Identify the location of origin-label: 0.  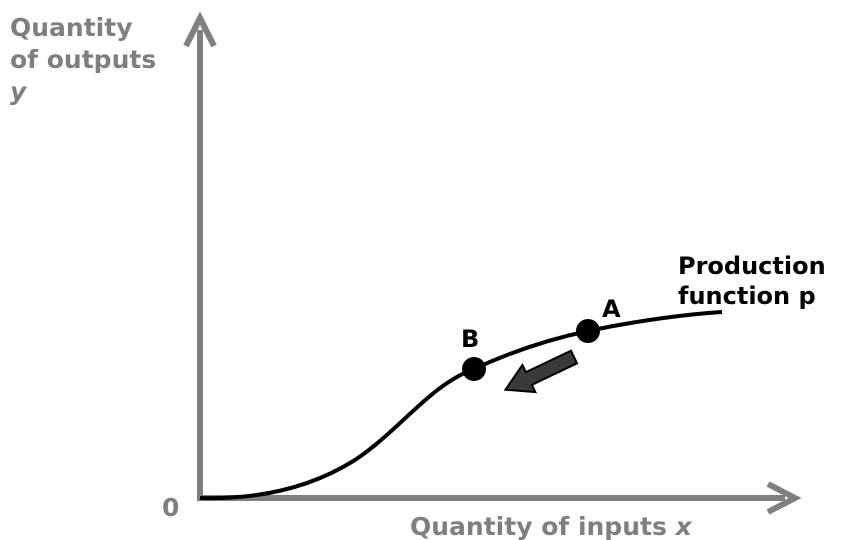
(170, 507).